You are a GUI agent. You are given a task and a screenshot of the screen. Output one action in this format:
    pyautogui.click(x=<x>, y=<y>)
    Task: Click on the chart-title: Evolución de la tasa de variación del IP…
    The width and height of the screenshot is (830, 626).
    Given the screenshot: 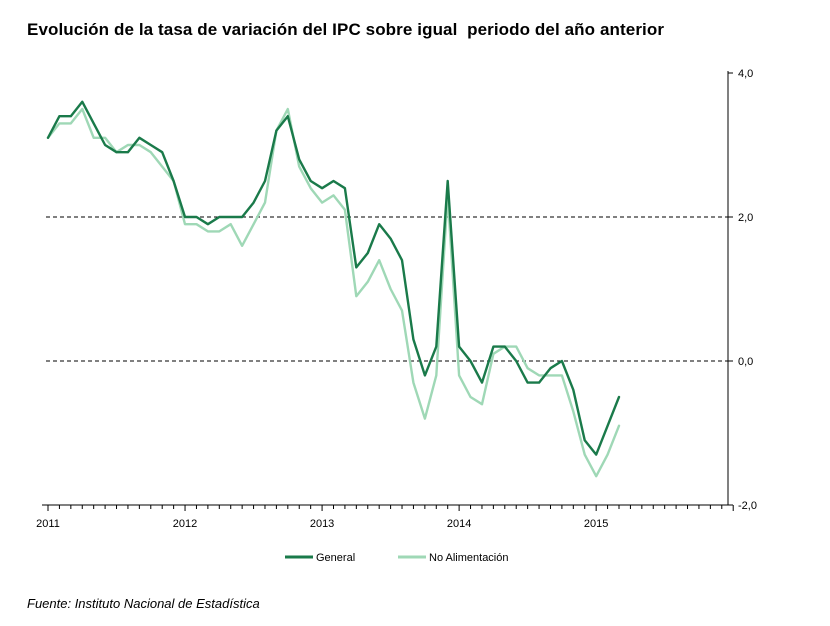 What is the action you would take?
    pyautogui.click(x=346, y=29)
    